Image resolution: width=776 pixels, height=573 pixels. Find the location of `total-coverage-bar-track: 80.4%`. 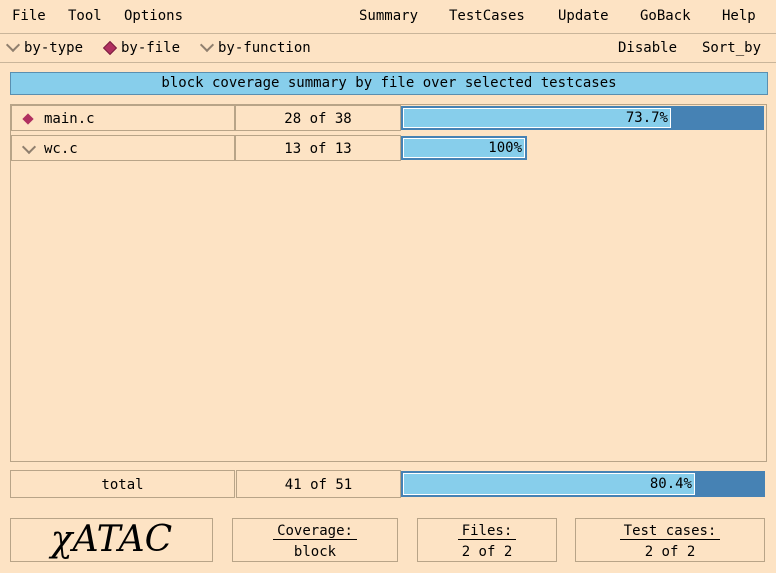

total-coverage-bar-track: 80.4% is located at coordinates (583, 484).